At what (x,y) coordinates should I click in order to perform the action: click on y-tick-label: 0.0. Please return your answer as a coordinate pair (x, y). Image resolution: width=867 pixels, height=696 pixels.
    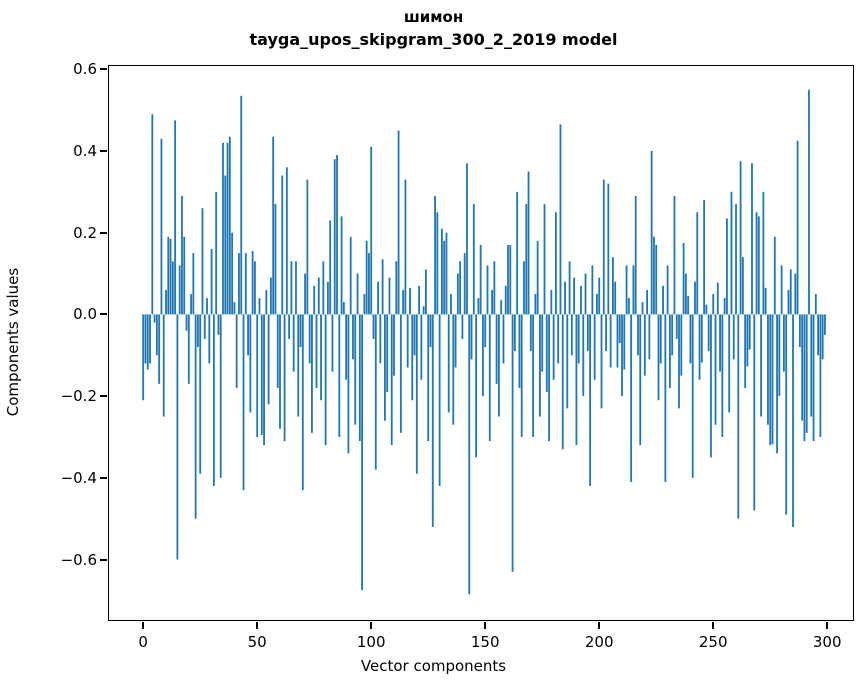
    Looking at the image, I should click on (85, 314).